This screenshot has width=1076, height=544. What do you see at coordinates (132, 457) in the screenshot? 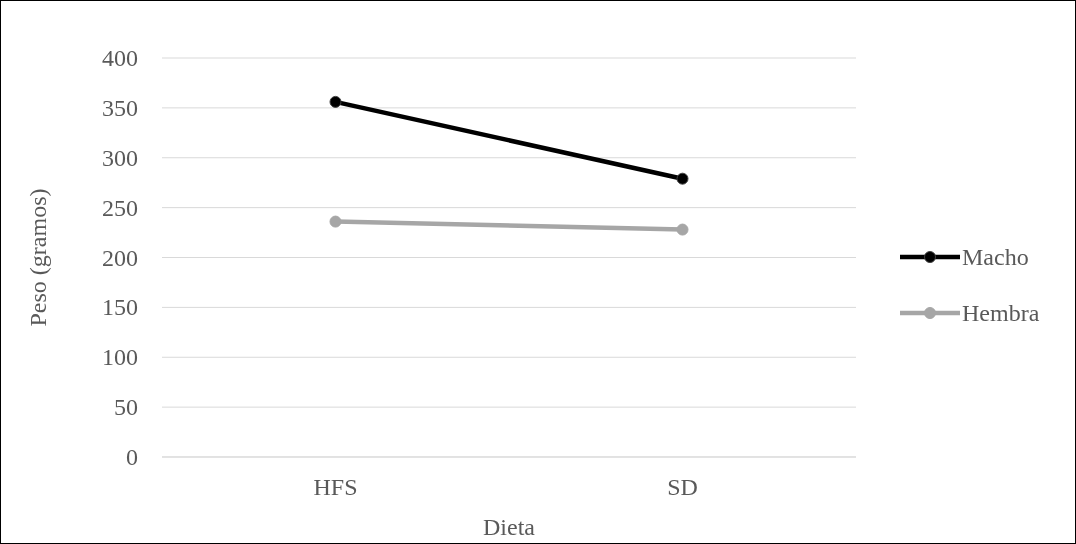
I see `y-tick-label: 0` at bounding box center [132, 457].